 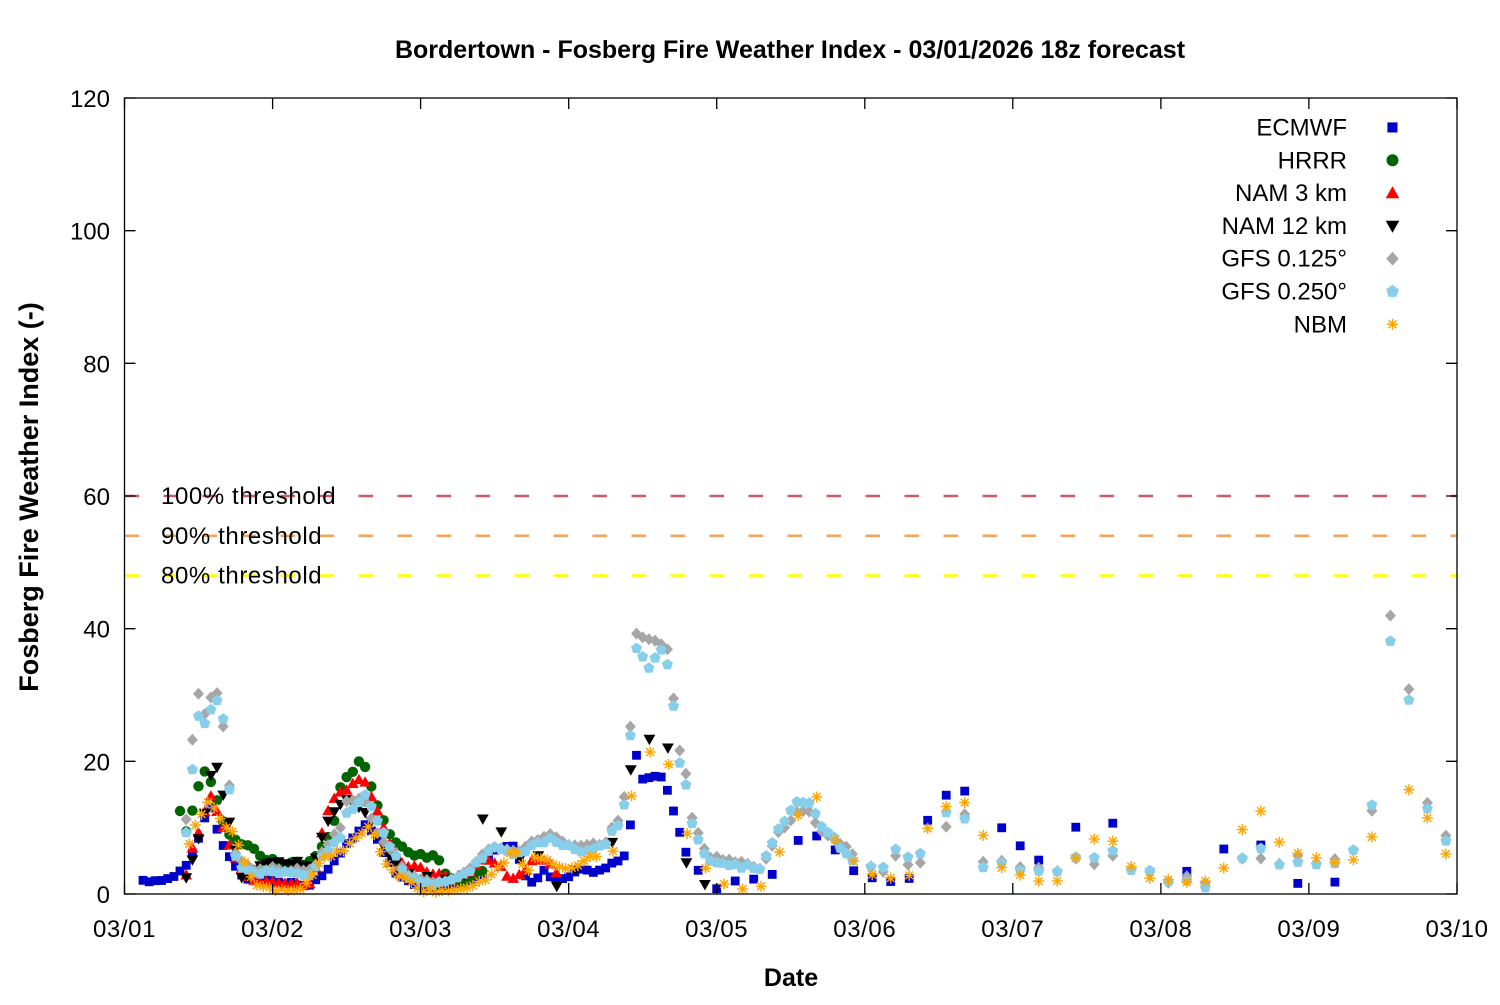 What do you see at coordinates (241, 576) in the screenshot?
I see `svg-text: 80% threshold` at bounding box center [241, 576].